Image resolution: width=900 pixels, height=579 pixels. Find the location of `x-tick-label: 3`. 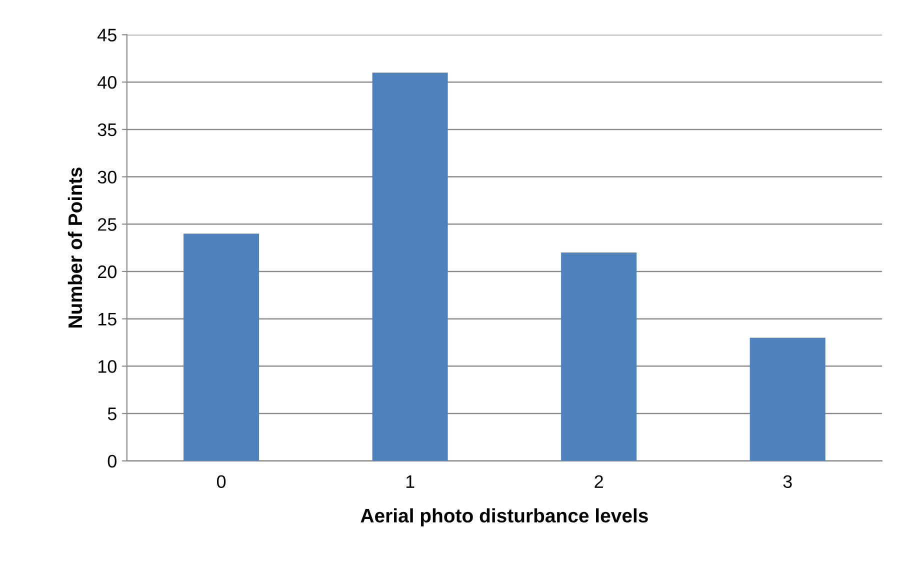

x-tick-label: 3 is located at coordinates (787, 481).